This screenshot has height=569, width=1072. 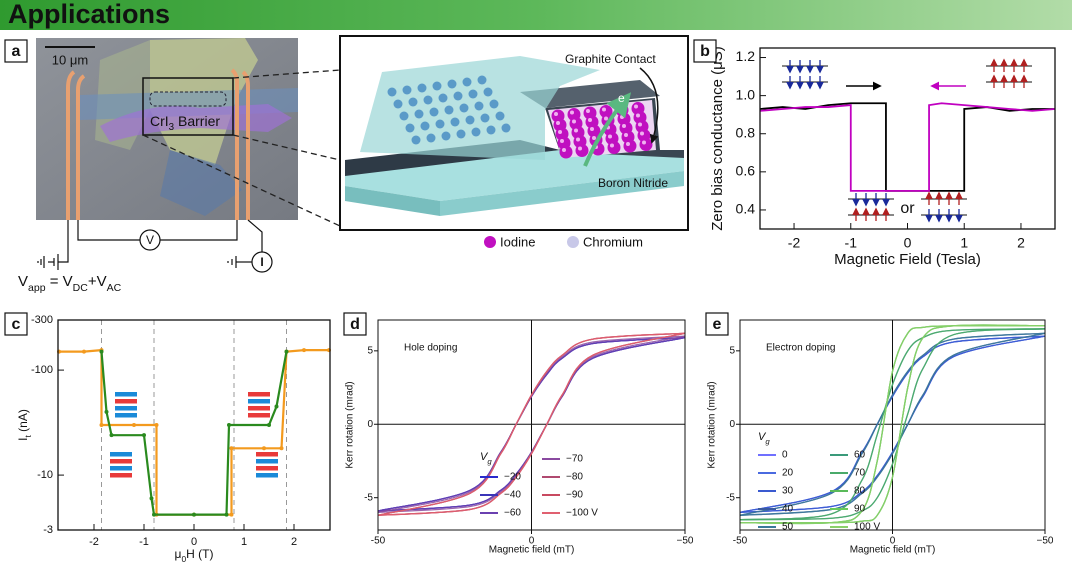 What do you see at coordinates (512, 513) in the screenshot?
I see `legend-label: −60` at bounding box center [512, 513].